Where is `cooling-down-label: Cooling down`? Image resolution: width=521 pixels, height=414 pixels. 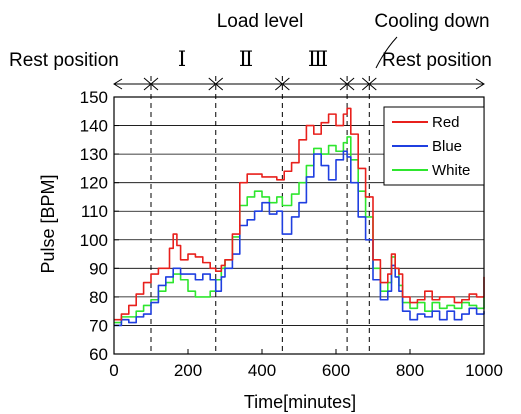 cooling-down-label: Cooling down is located at coordinates (431, 21).